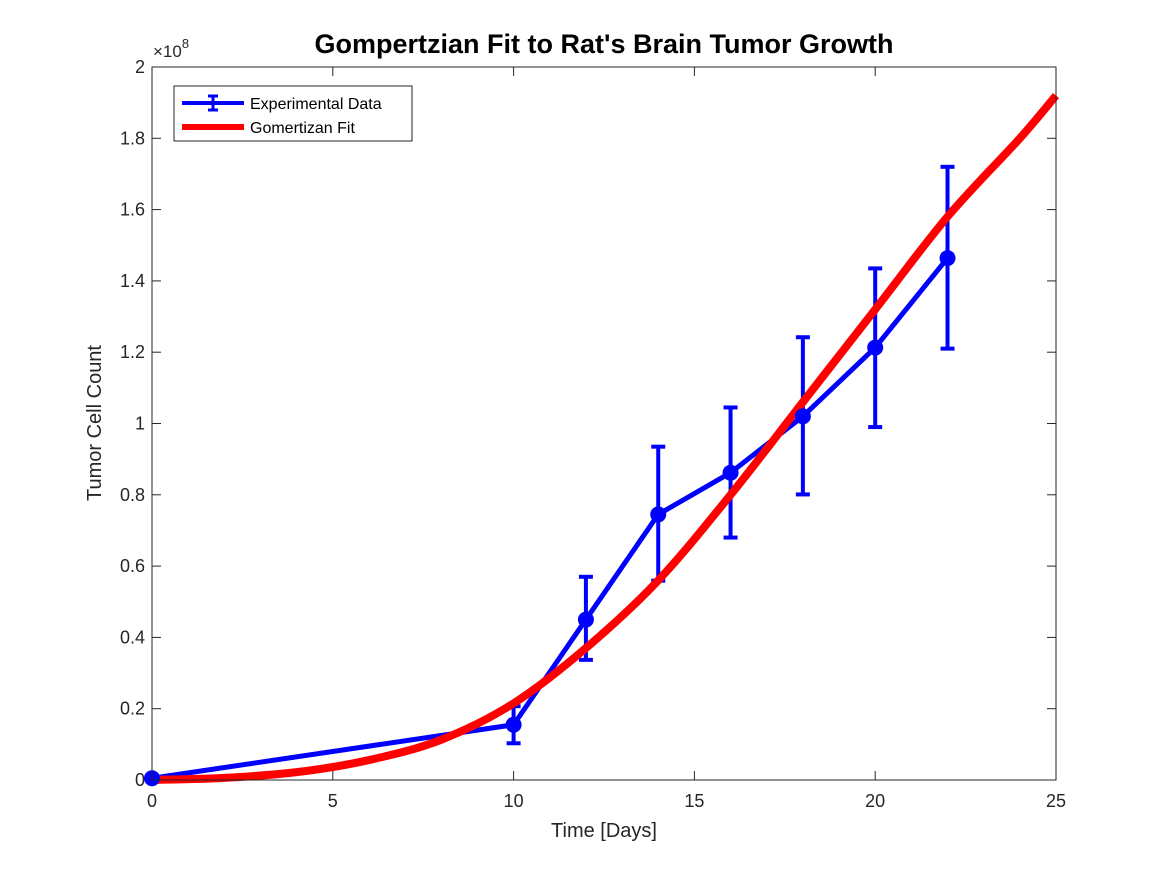  I want to click on y-tick-label: 1.2, so click(132, 352).